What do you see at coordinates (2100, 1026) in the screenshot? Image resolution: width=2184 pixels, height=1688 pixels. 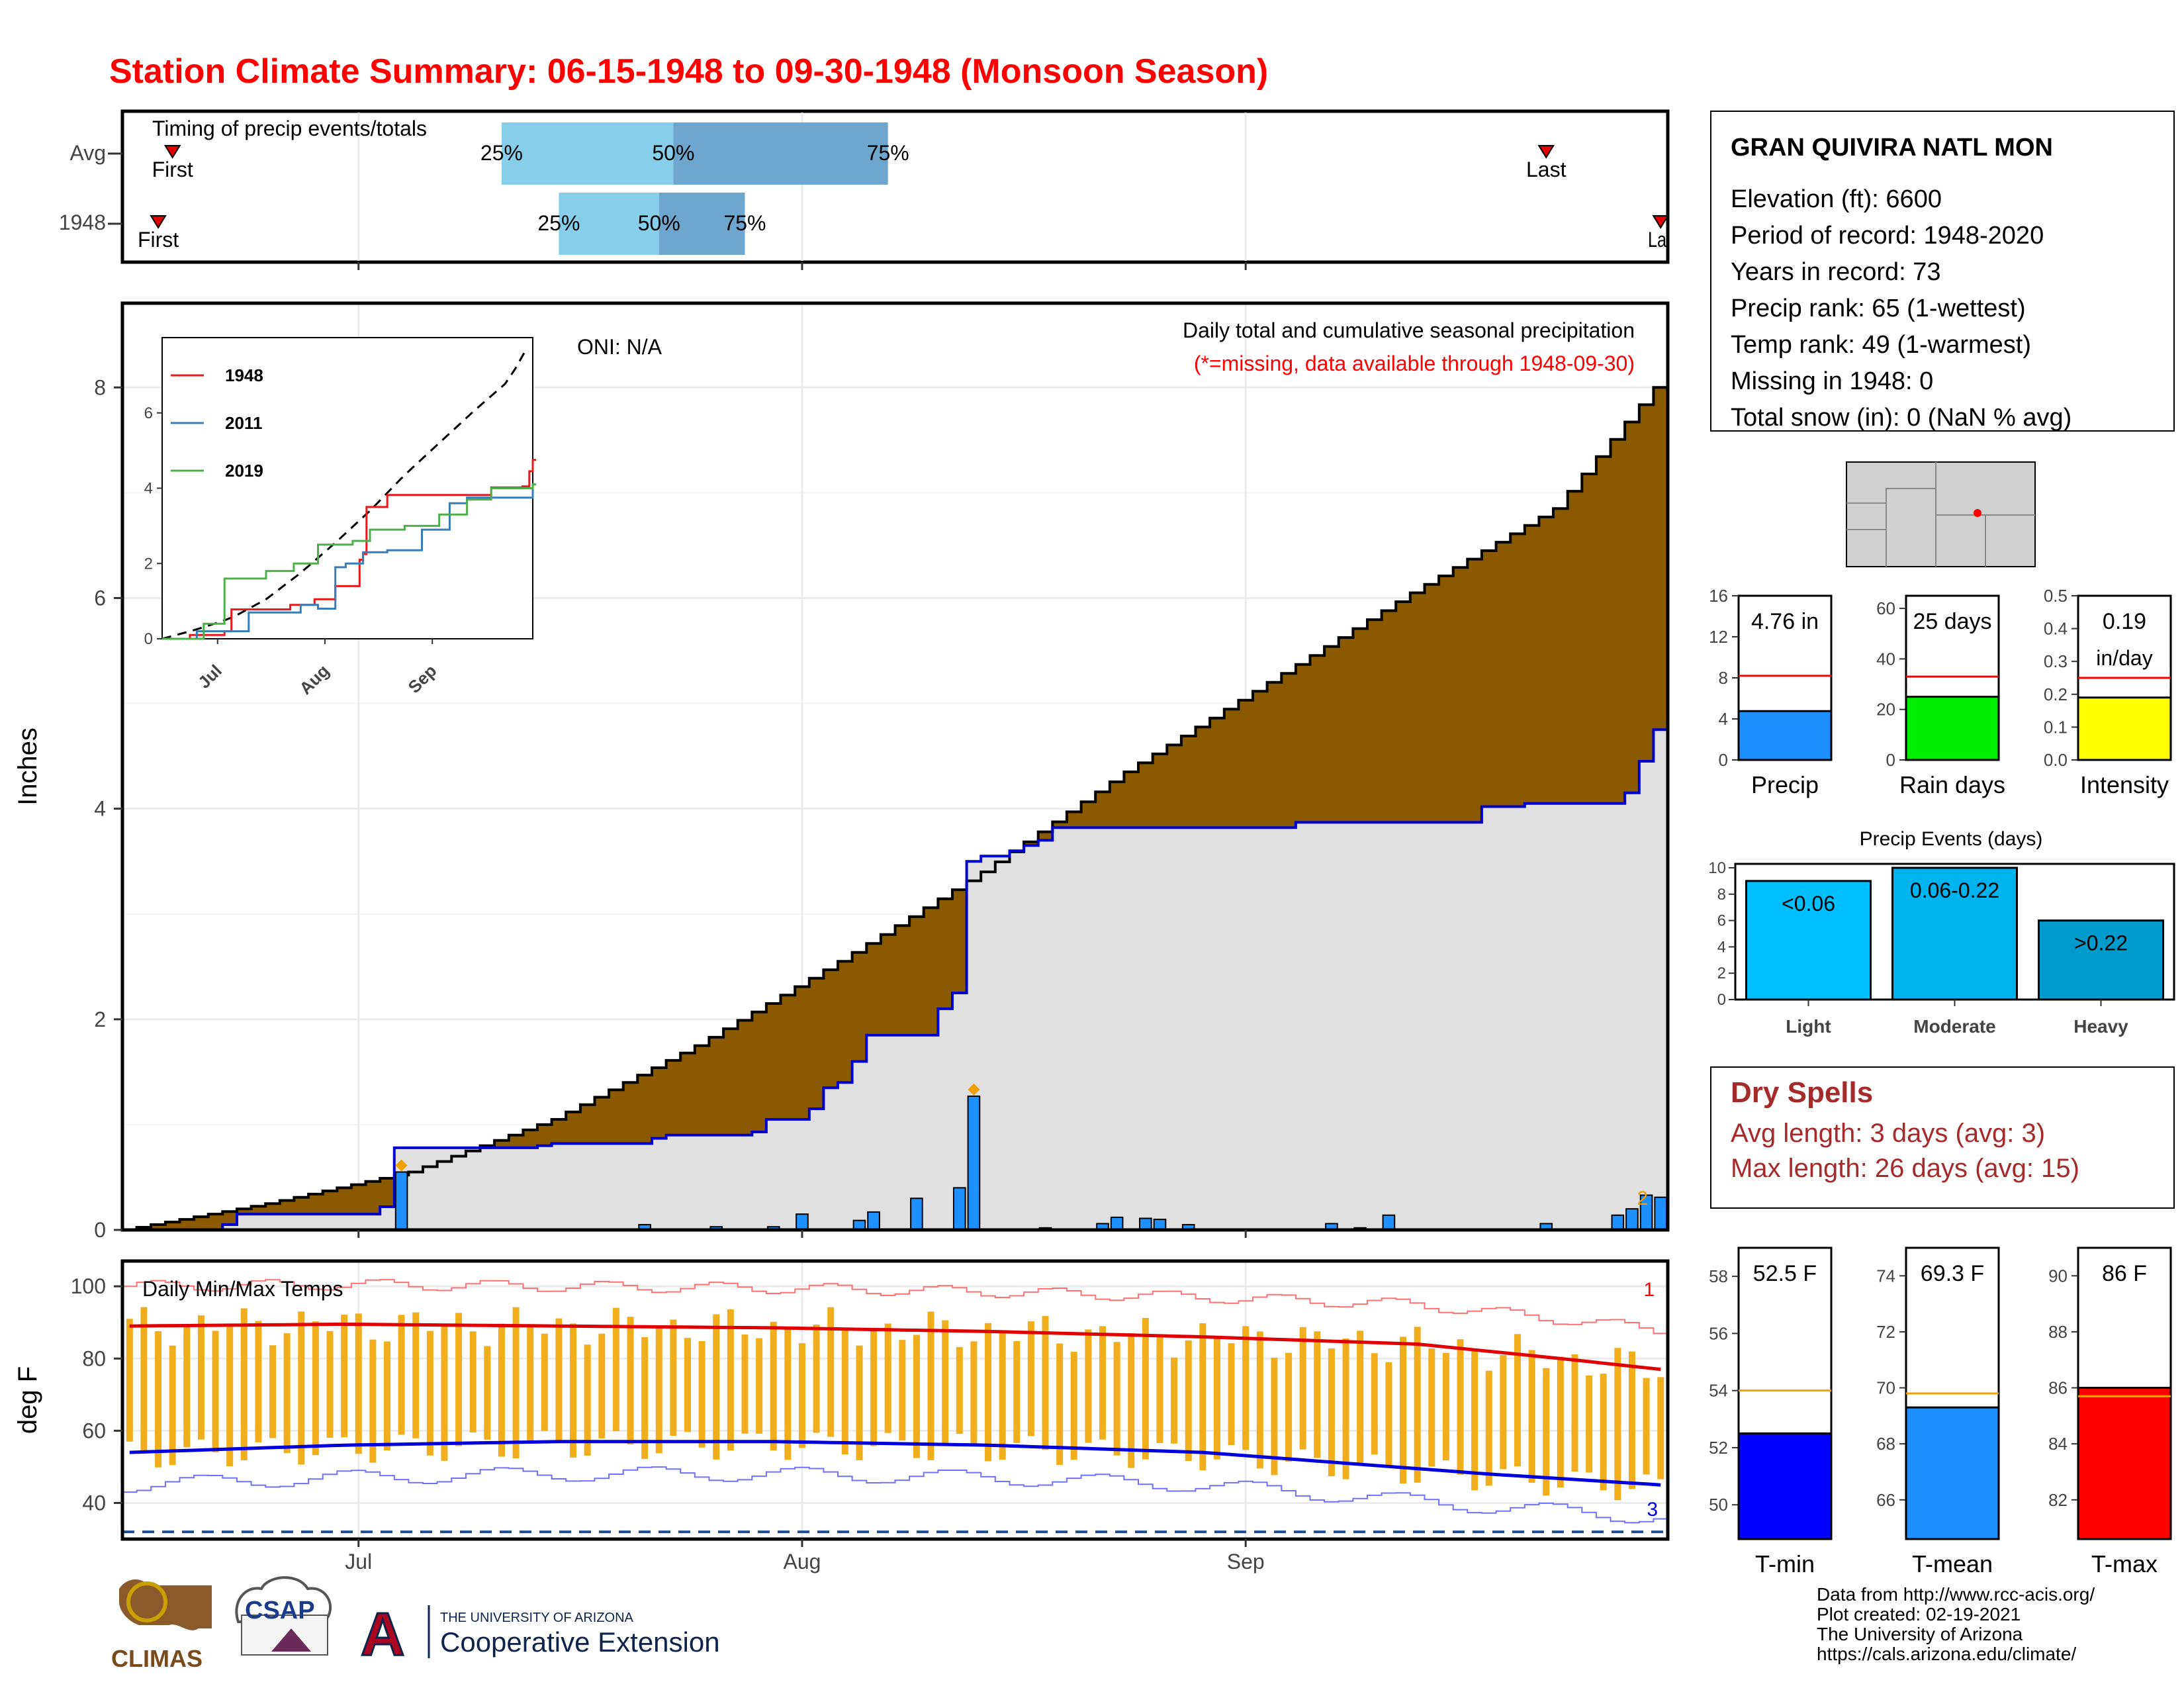 I see `events-category-label: Heavy` at bounding box center [2100, 1026].